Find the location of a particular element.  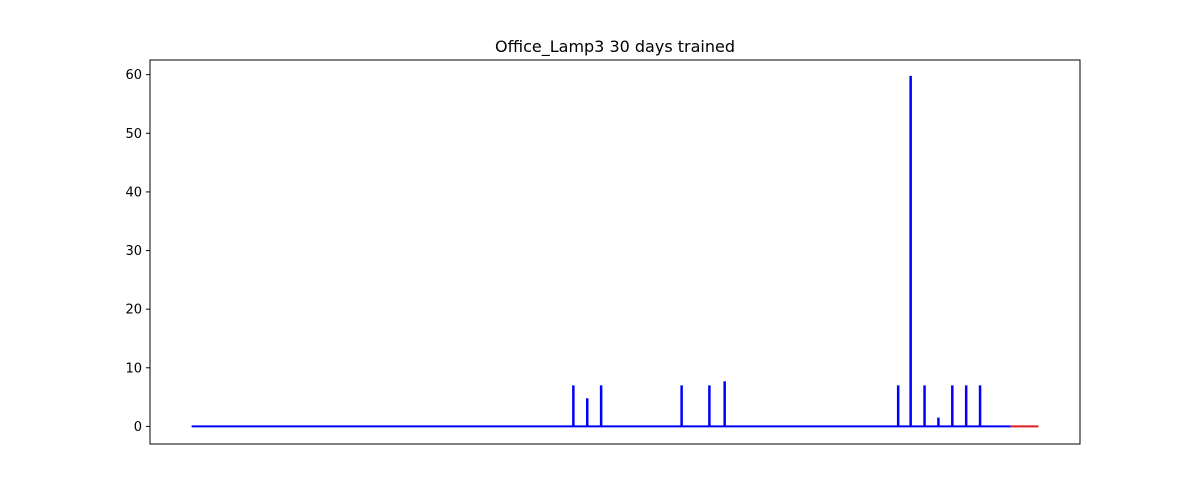

chart-title: Office_Lamp3 30 days trained is located at coordinates (615, 47).